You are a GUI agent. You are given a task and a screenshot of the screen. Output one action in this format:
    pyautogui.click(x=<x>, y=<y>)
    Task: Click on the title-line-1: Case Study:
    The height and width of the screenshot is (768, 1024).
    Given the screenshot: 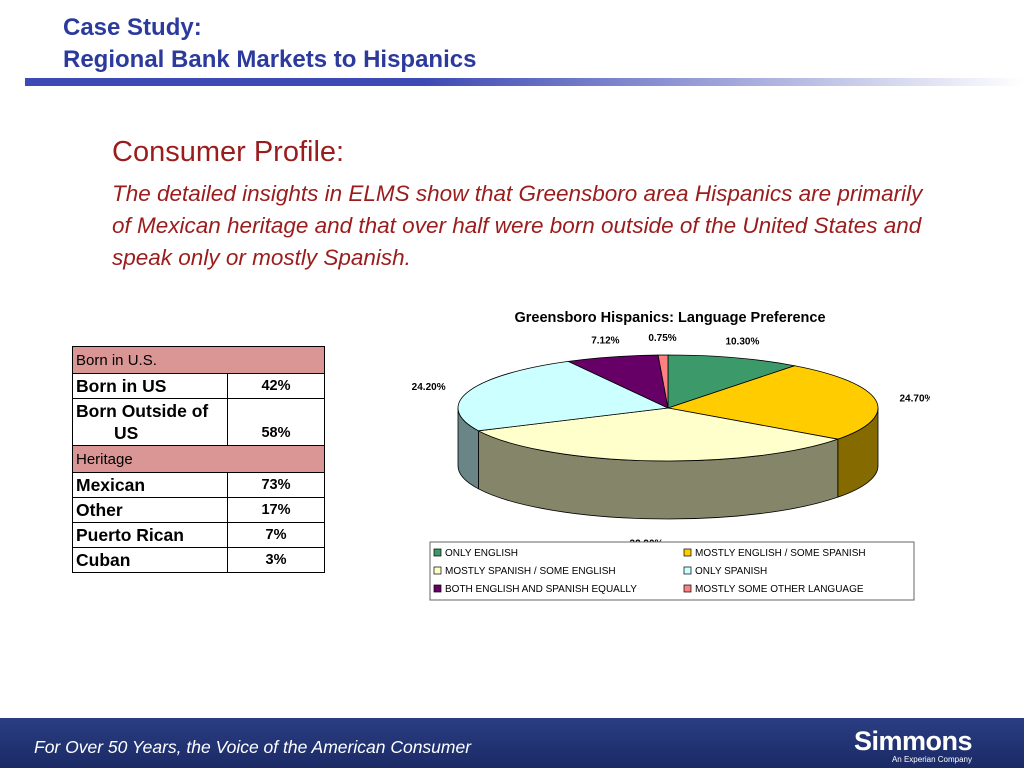 What is the action you would take?
    pyautogui.click(x=132, y=27)
    